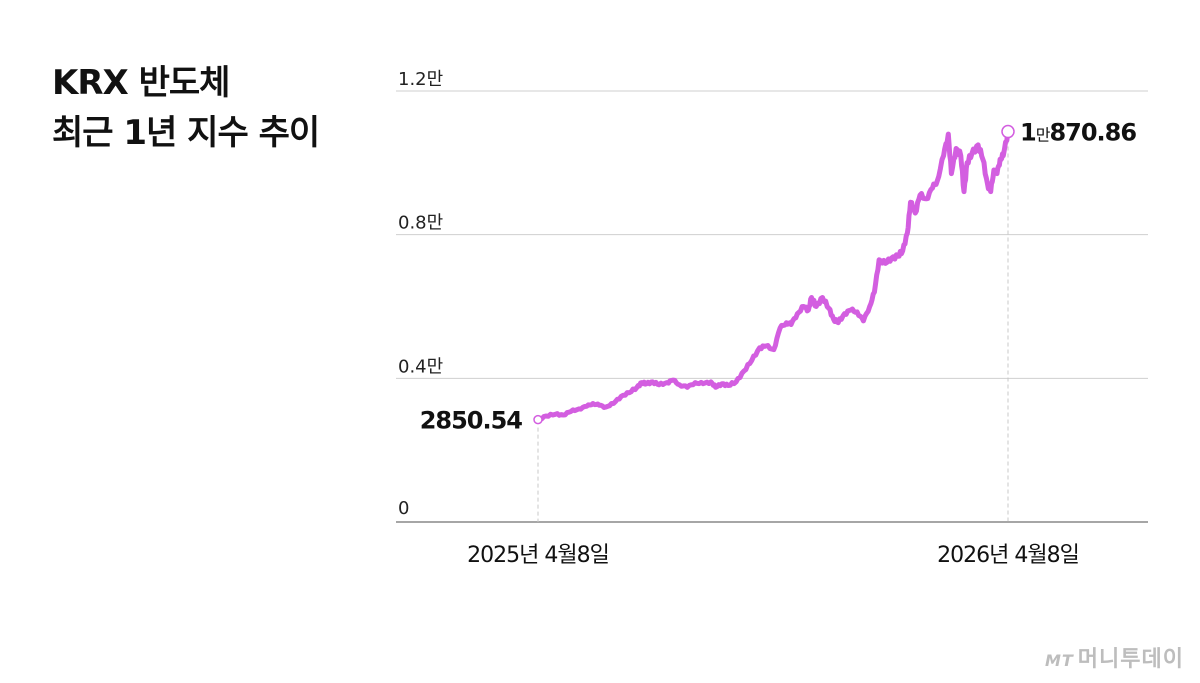  Describe the element at coordinates (1130, 659) in the screenshot. I see `logo-text: 머니투데이` at that location.